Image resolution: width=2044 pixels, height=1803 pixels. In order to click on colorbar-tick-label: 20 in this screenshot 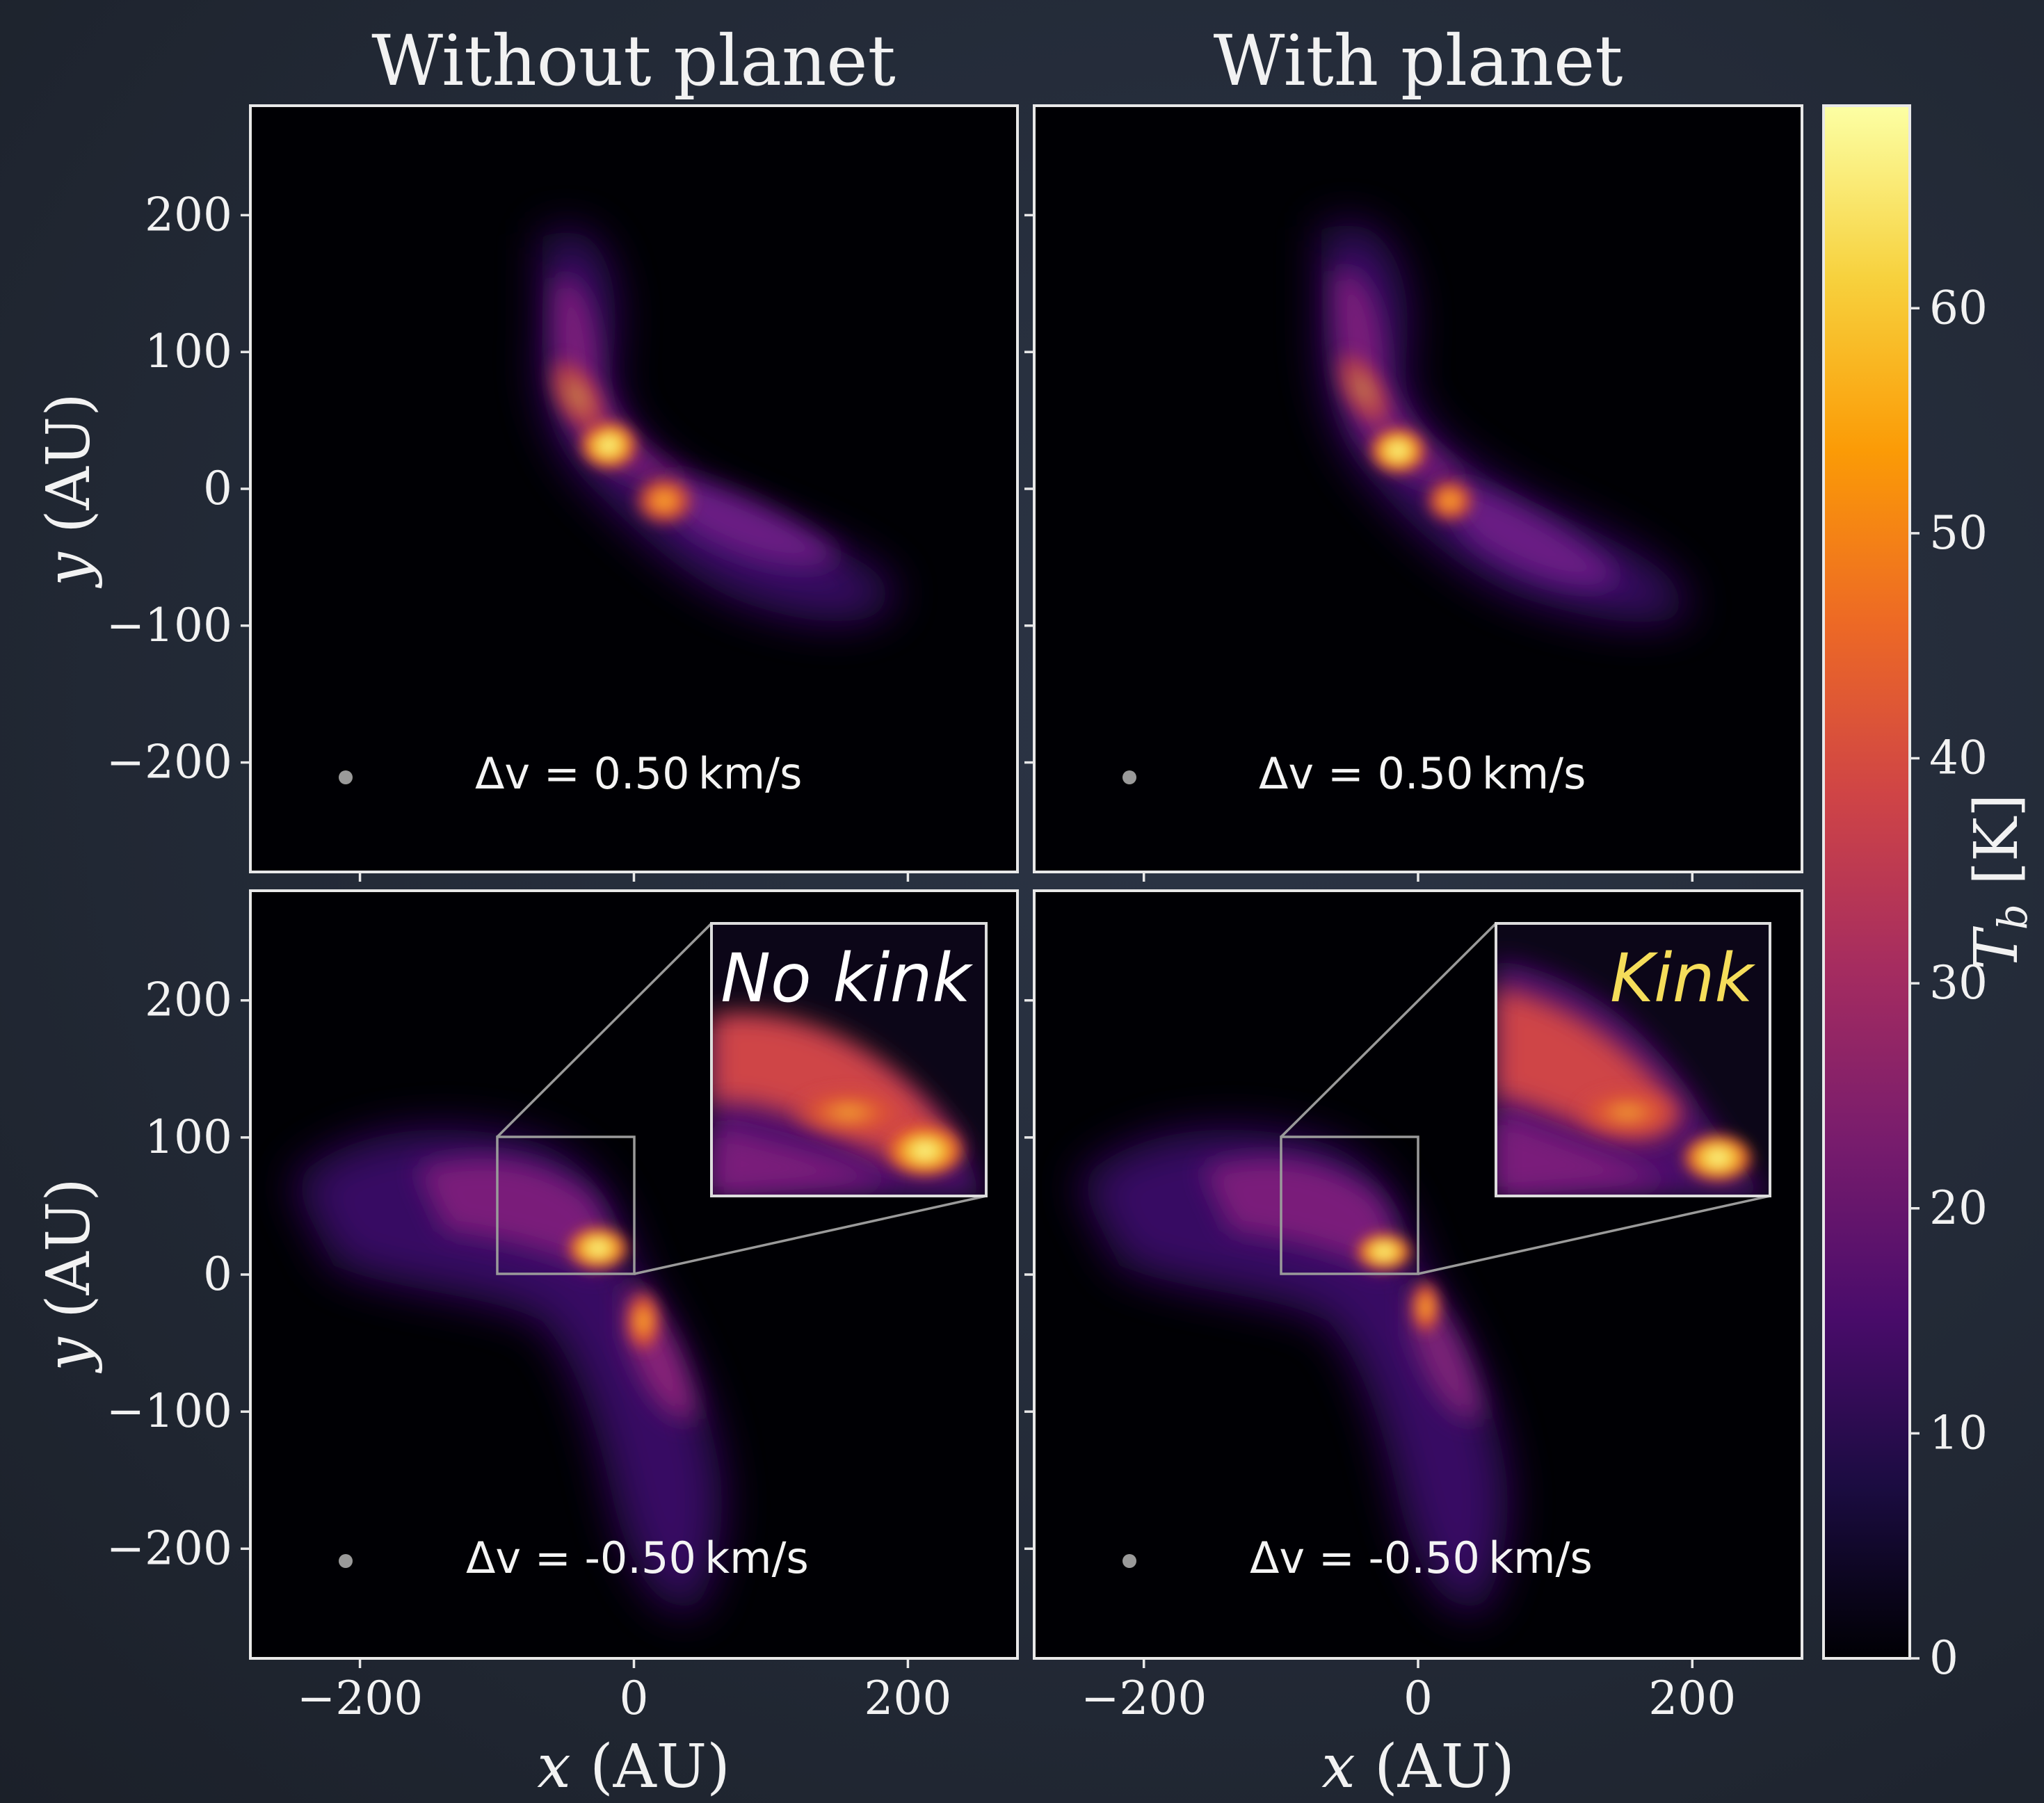, I will do `click(1958, 1208)`.